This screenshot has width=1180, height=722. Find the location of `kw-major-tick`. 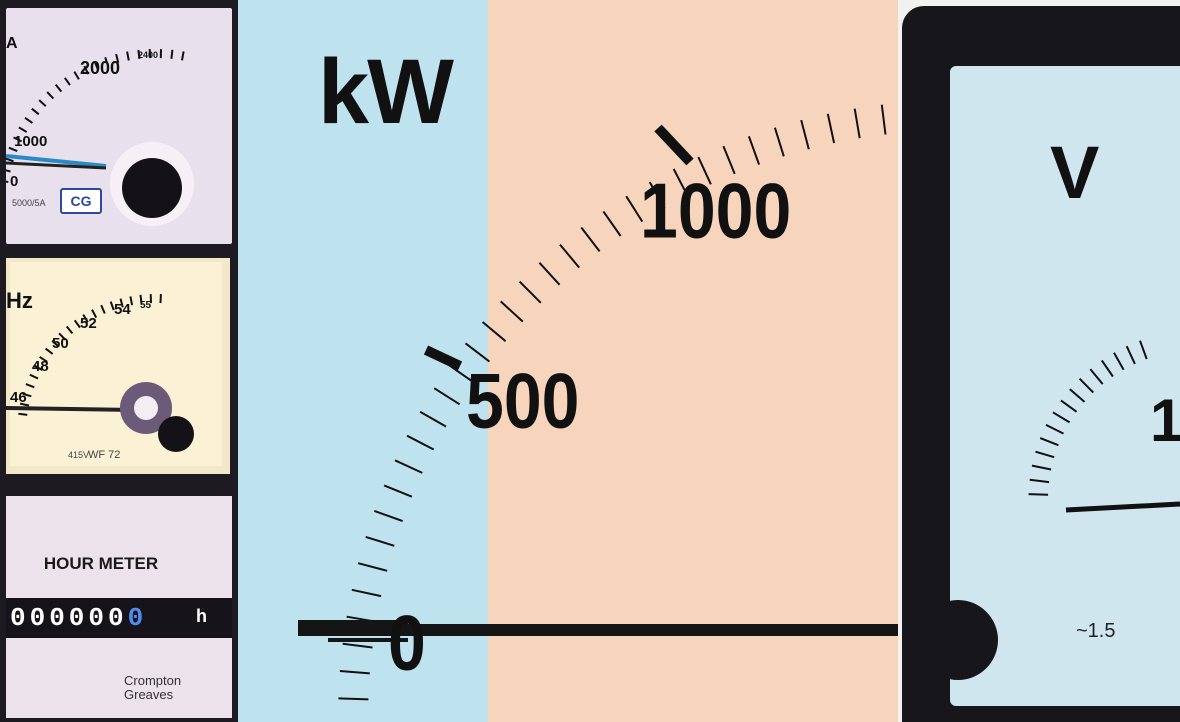

kw-major-tick is located at coordinates (443, 358).